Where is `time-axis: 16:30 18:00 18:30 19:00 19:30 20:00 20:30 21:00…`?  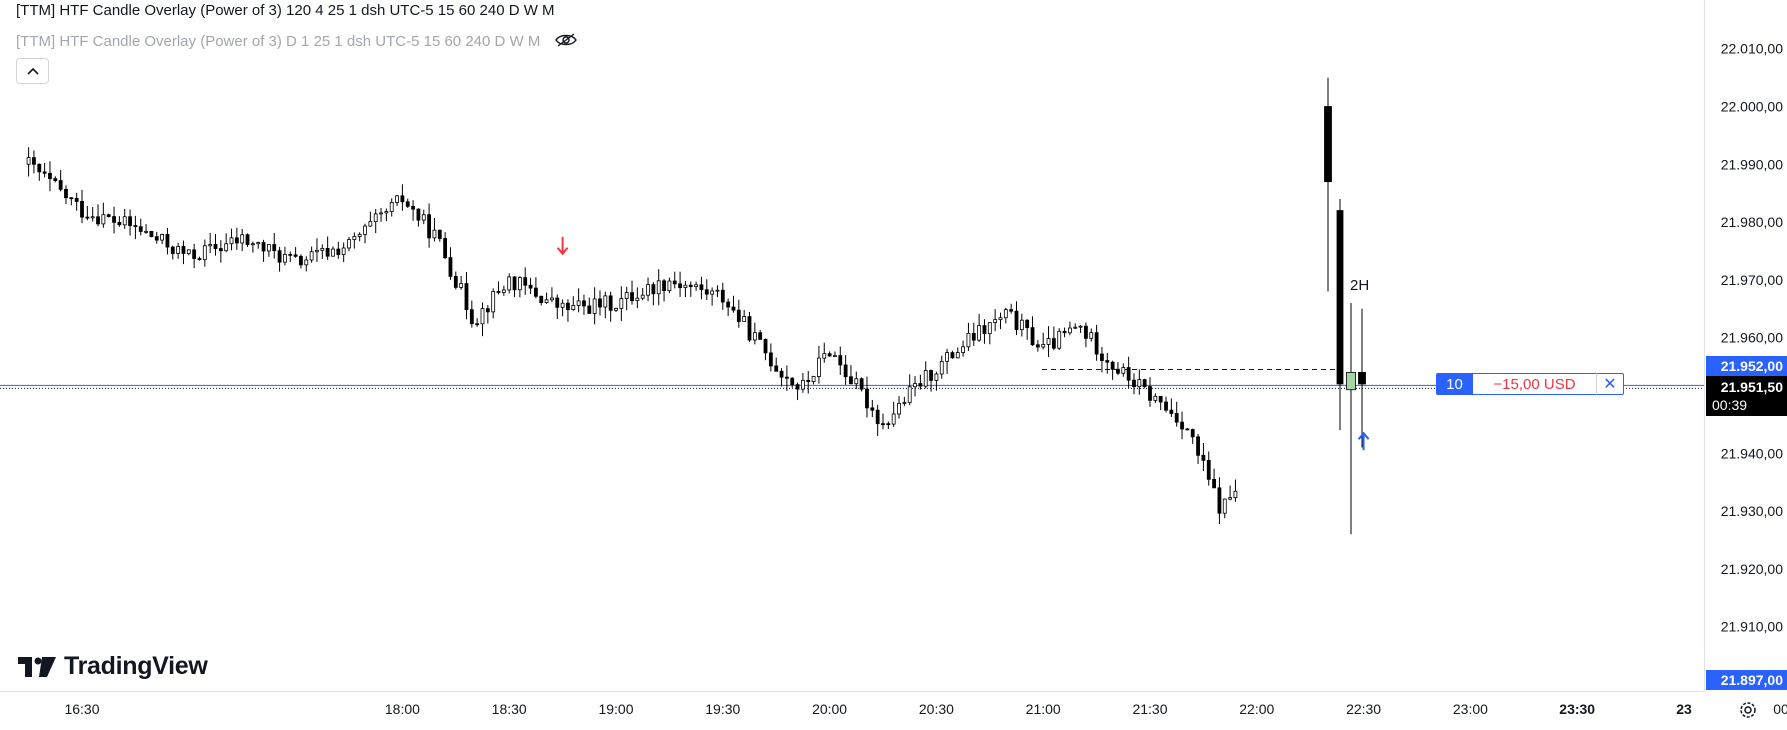 time-axis: 16:30 18:00 18:30 19:00 19:30 20:00 20:30 21:00… is located at coordinates (925, 709).